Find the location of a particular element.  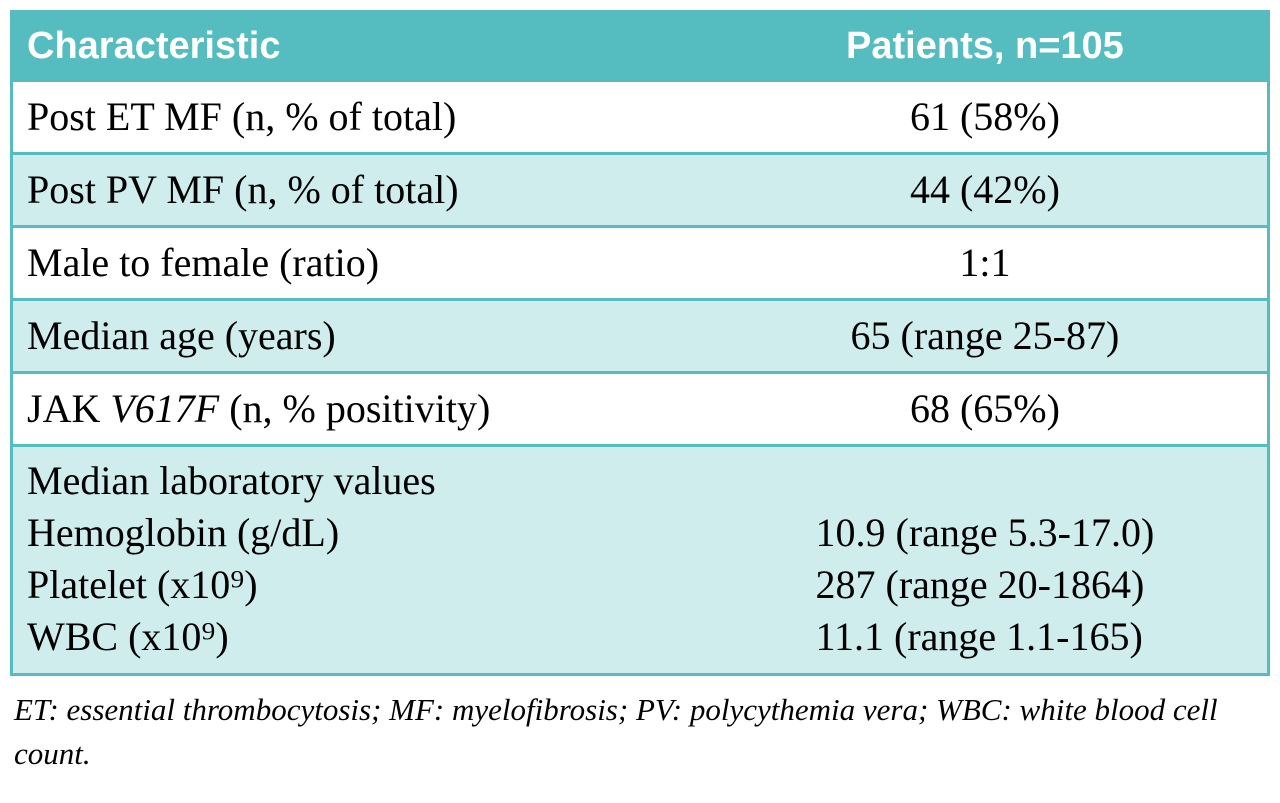

table-row: Male to female (ratio) 1:1 is located at coordinates (640, 262).